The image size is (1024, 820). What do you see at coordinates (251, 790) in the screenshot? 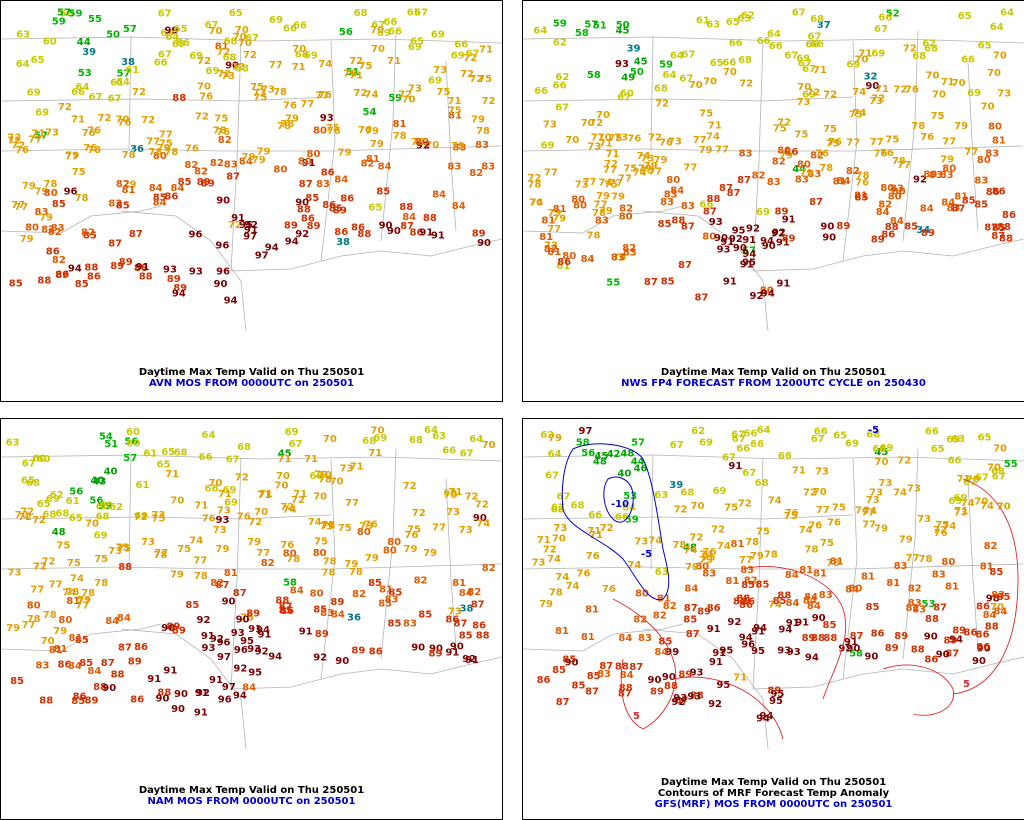
I see `caption-valid-line: Daytime Max Temp Valid on Thu 250501` at bounding box center [251, 790].